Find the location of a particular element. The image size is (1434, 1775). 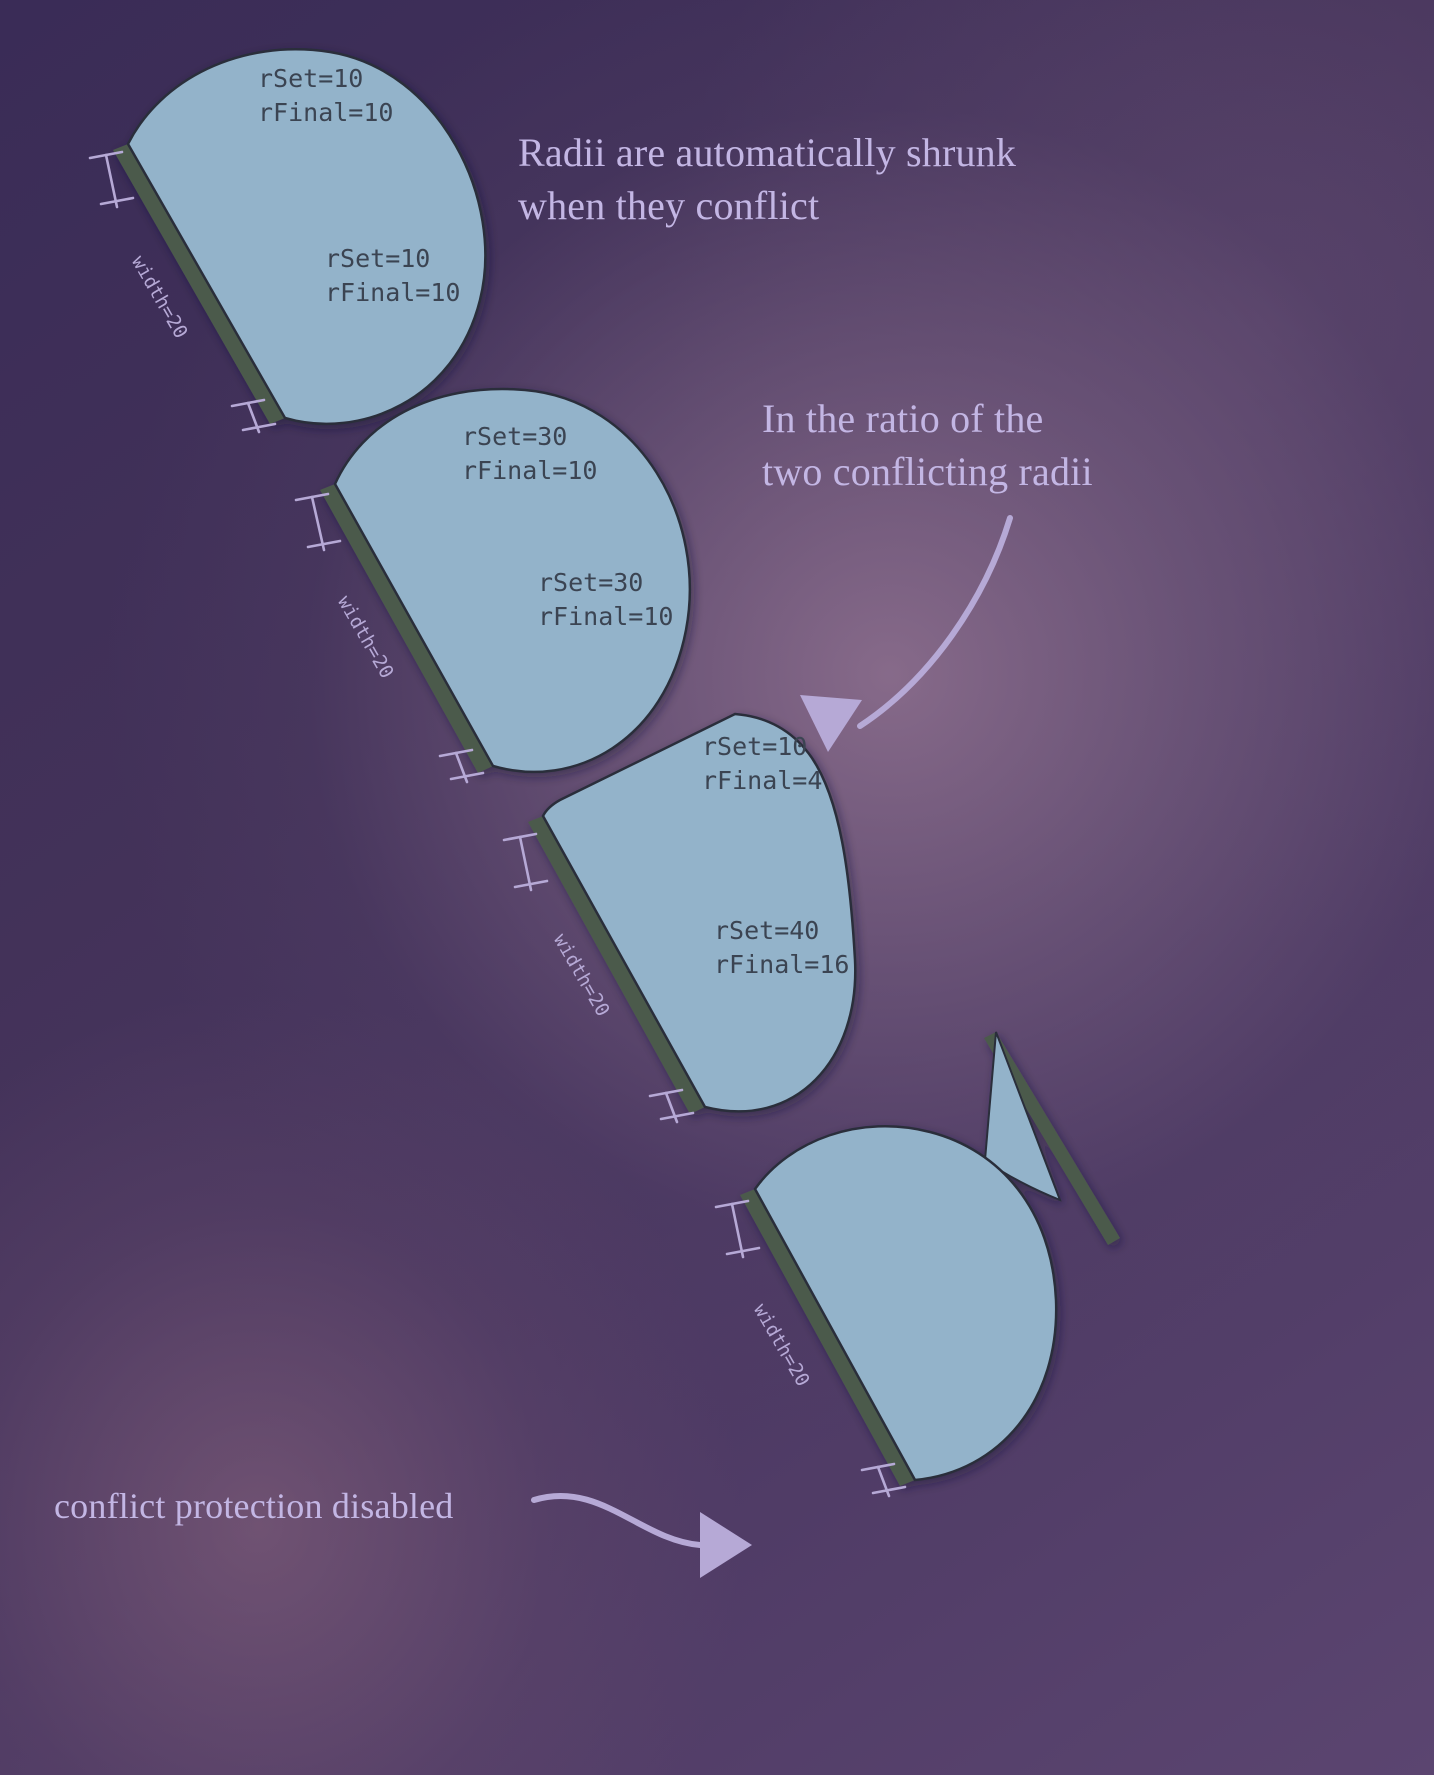

shape-4-spike-edge is located at coordinates (1052, 1138).